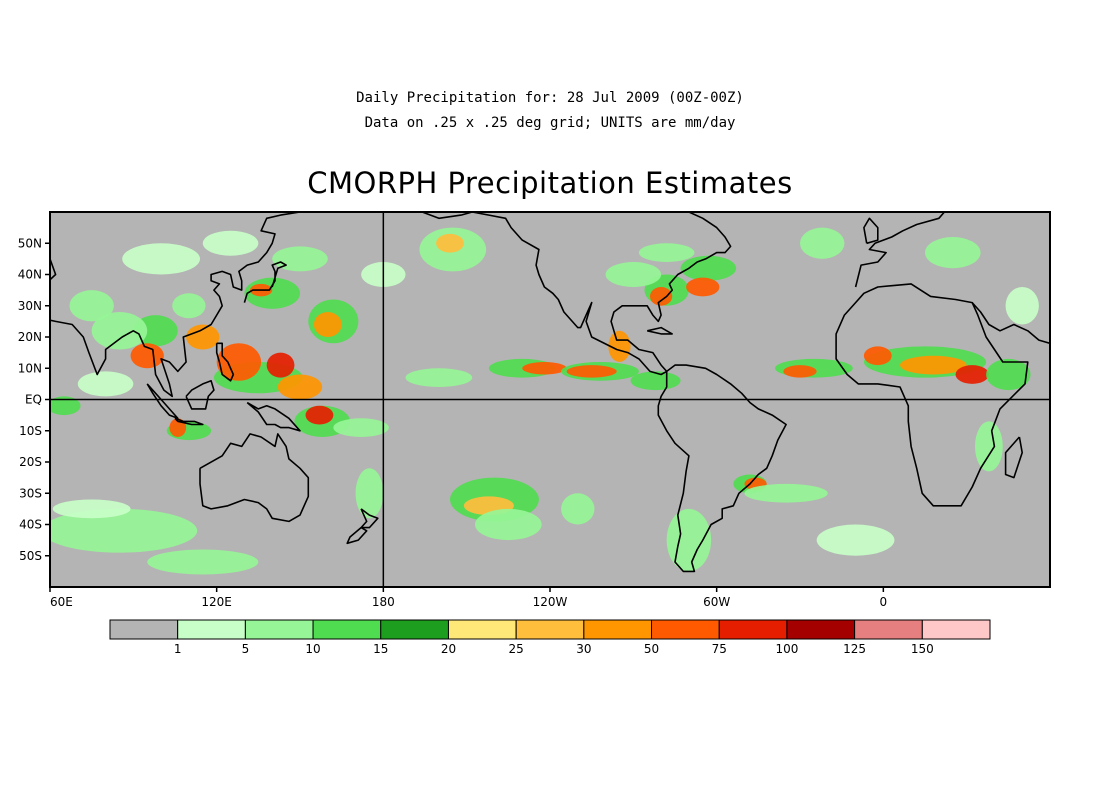 This screenshot has height=800, width=1100. Describe the element at coordinates (383, 602) in the screenshot. I see `lon-label: 180` at that location.